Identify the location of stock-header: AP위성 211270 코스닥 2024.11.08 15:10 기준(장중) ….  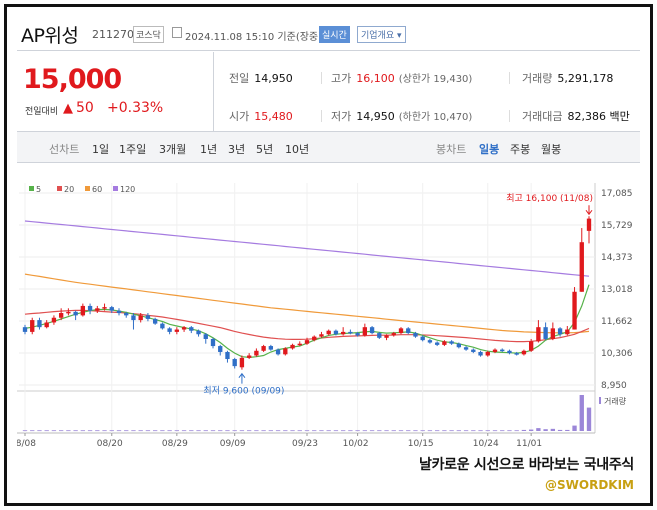
(328, 33).